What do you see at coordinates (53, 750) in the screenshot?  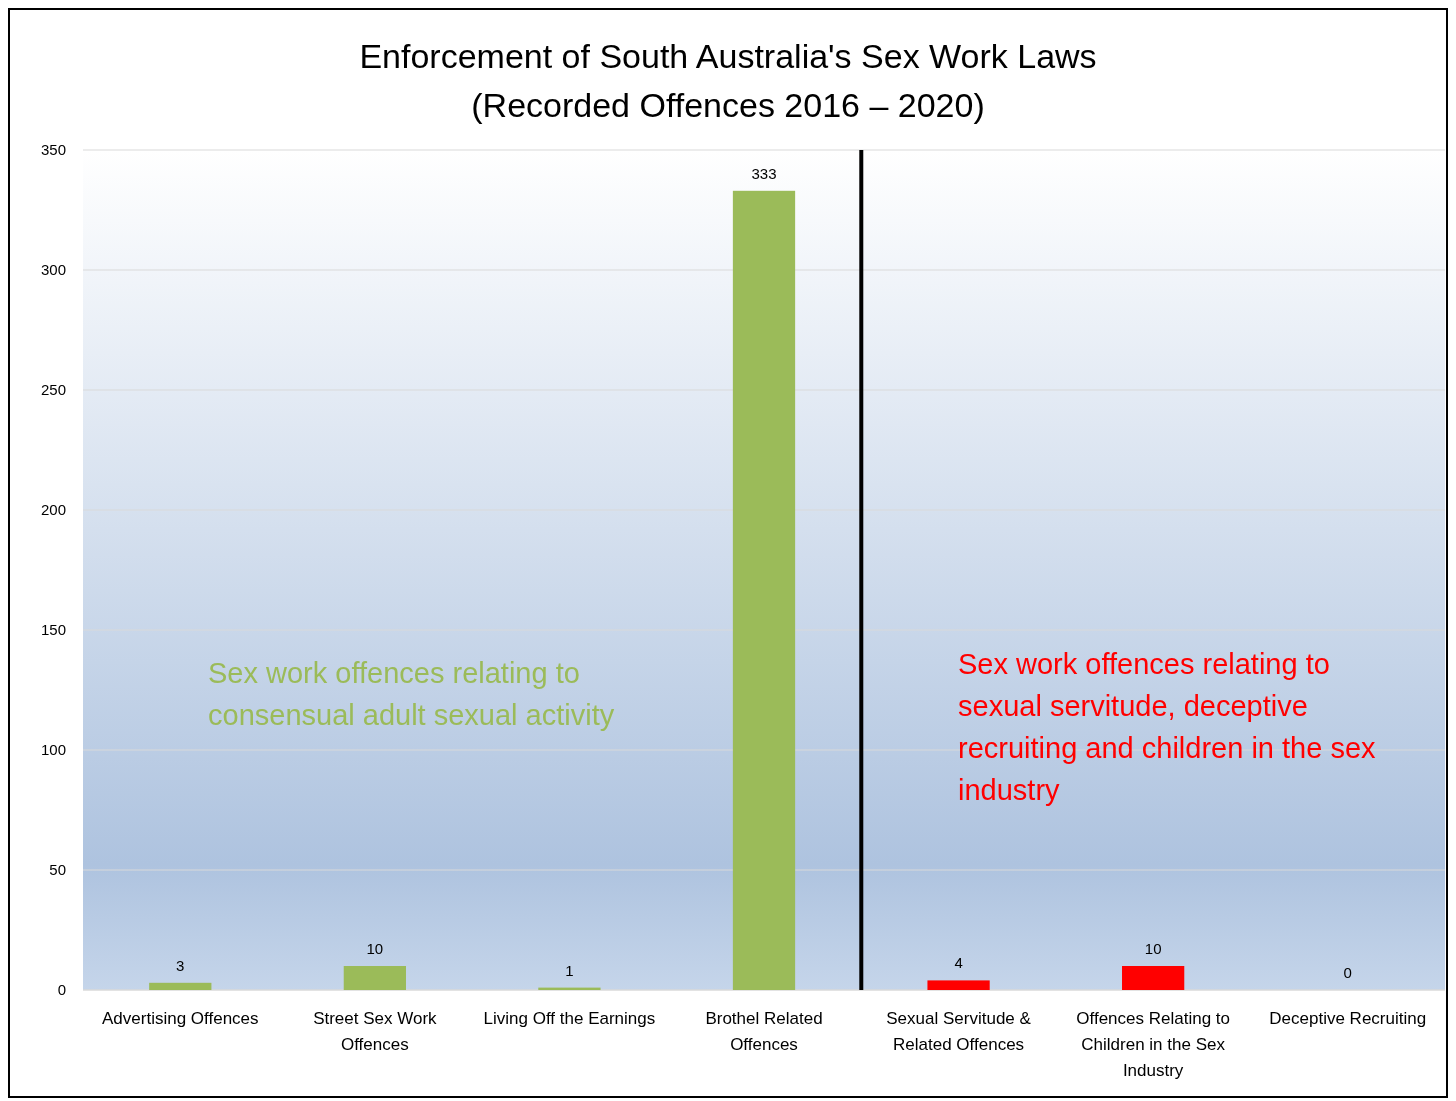 I see `y-tick-label: 100` at bounding box center [53, 750].